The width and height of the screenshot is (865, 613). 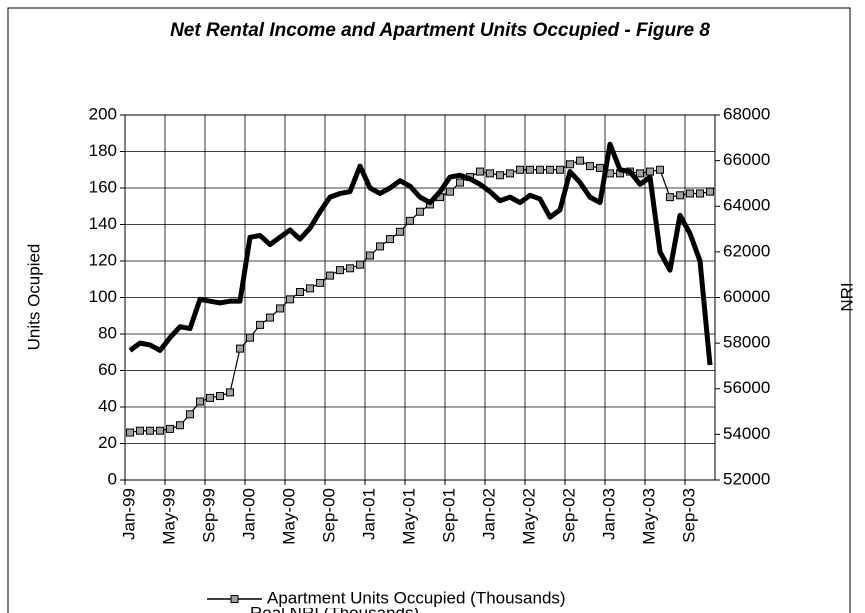 I want to click on x-tick-label: May-01, so click(x=408, y=516).